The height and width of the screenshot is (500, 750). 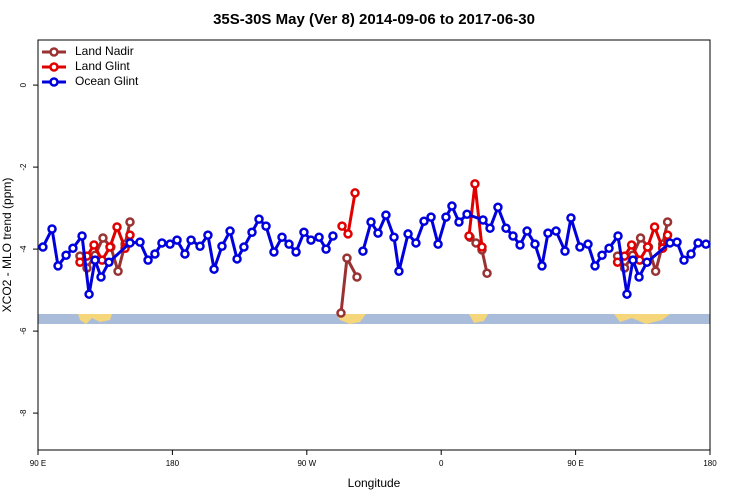 I want to click on y-tick-label: 0, so click(x=23, y=84).